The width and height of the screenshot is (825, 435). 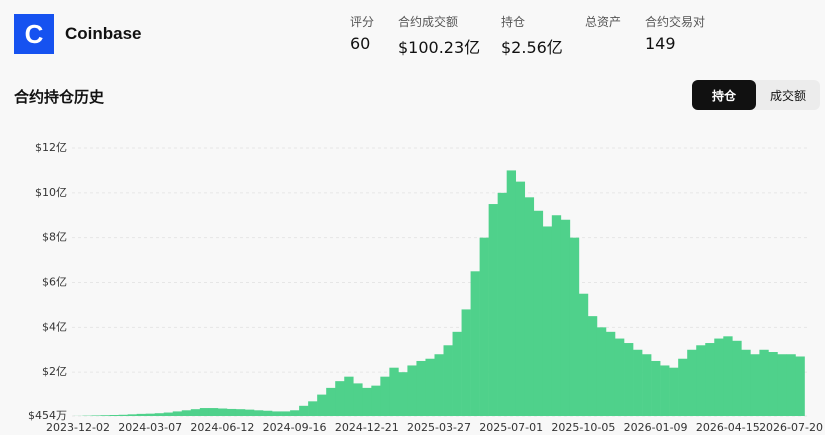 I want to click on tab: 成交额, so click(x=787, y=95).